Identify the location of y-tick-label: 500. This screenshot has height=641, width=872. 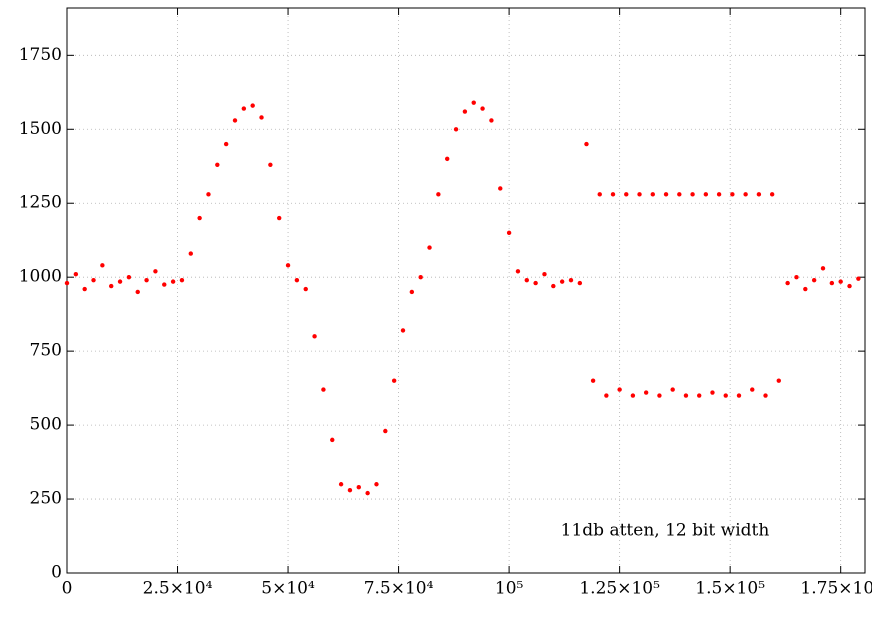
(46, 425).